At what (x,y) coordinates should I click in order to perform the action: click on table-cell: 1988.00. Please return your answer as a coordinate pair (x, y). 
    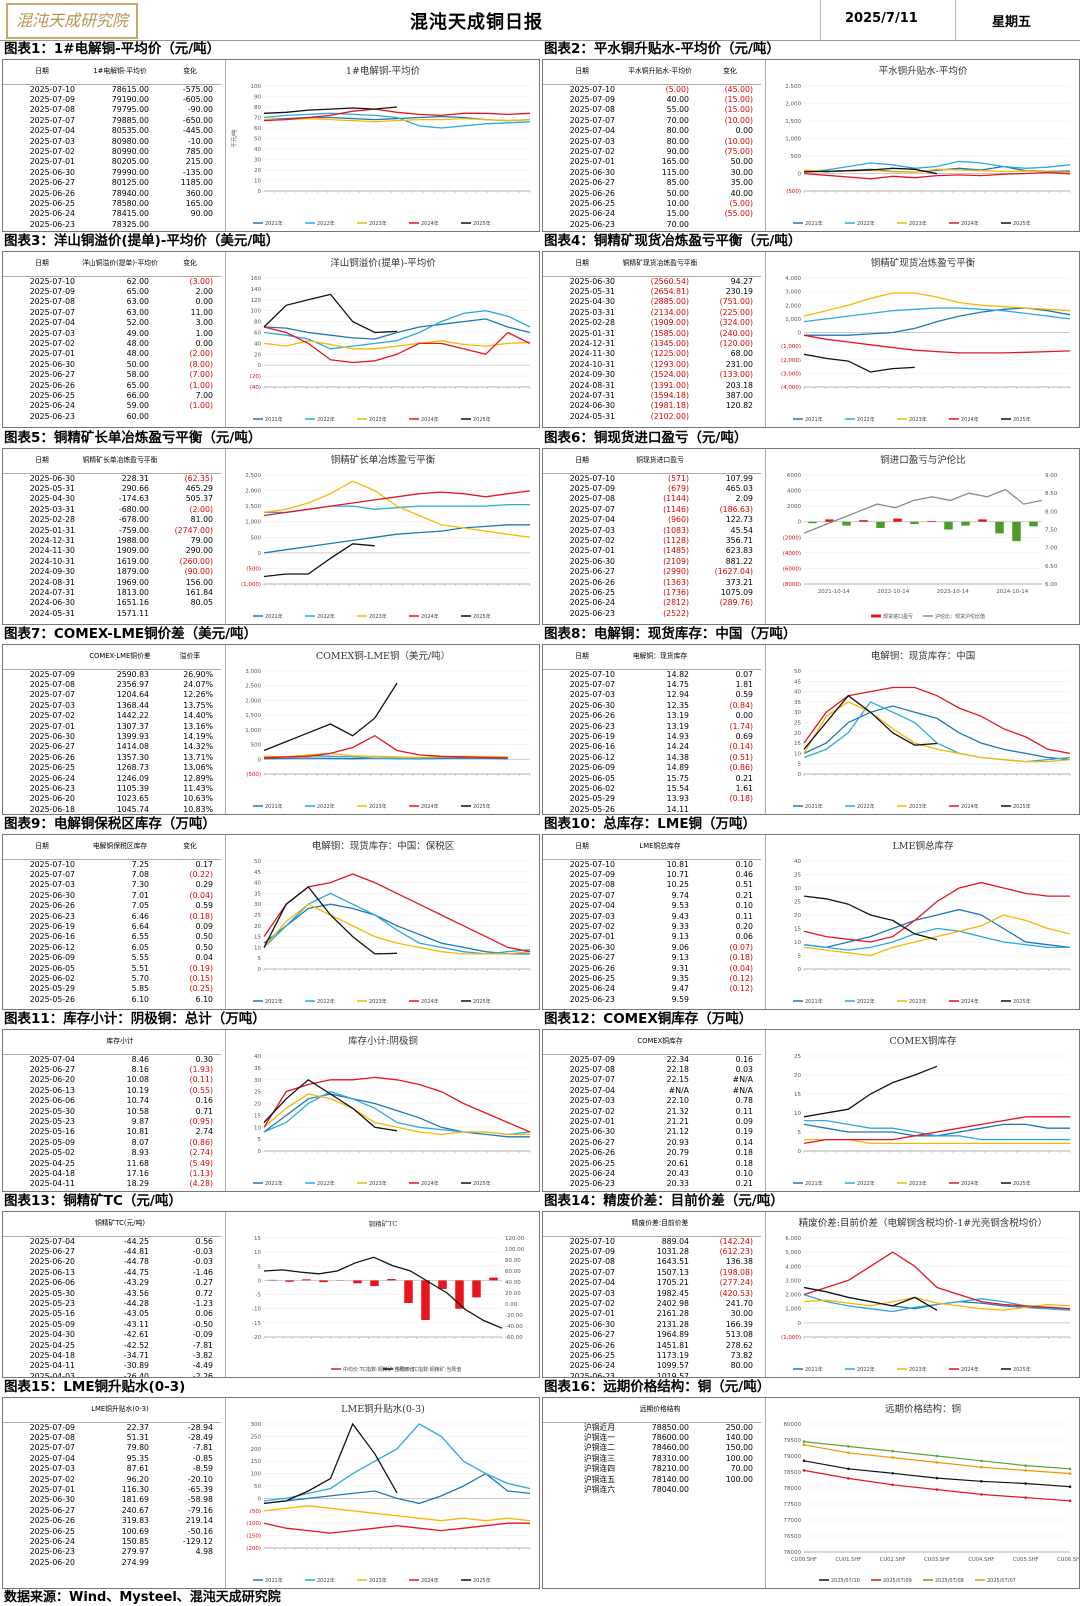
    Looking at the image, I should click on (132, 540).